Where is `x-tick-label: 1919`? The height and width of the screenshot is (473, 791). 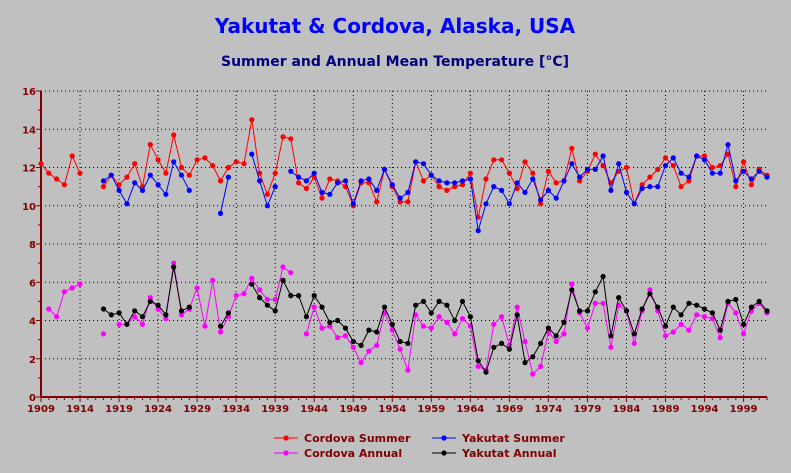
x-tick-label: 1919 is located at coordinates (119, 409).